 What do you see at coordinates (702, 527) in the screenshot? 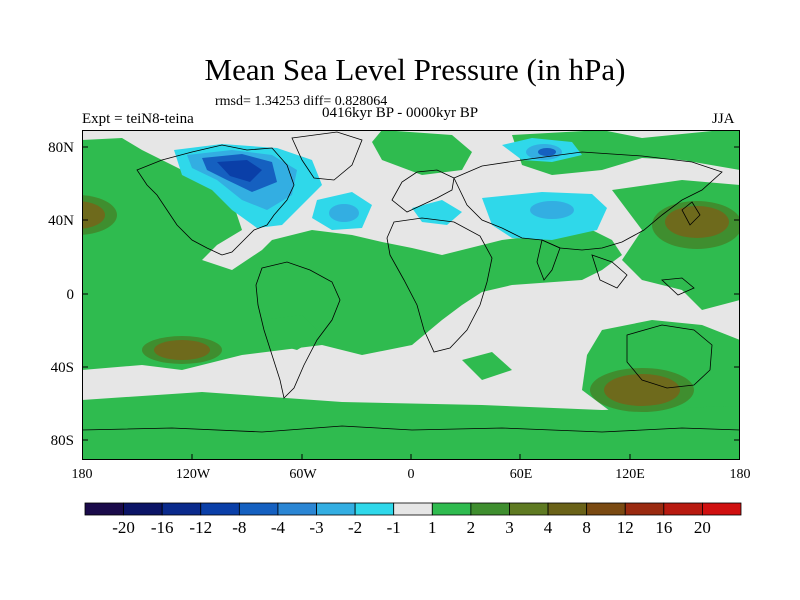
I see `colorbar-label-15: 20` at bounding box center [702, 527].